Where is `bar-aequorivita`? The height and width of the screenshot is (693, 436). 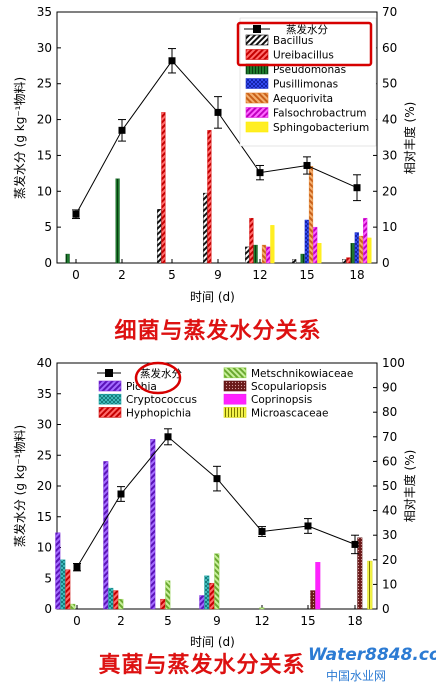
bar-aequorivita is located at coordinates (361, 249).